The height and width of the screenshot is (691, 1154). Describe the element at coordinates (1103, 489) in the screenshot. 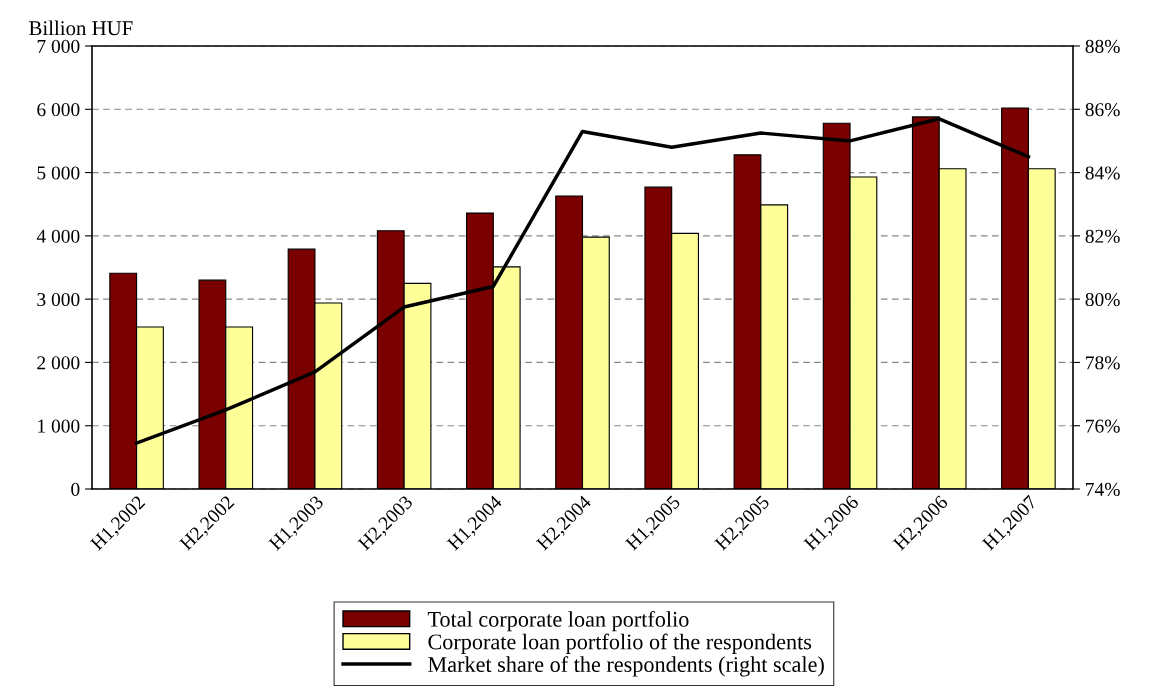

I see `y2-tick-label: 74%` at that location.